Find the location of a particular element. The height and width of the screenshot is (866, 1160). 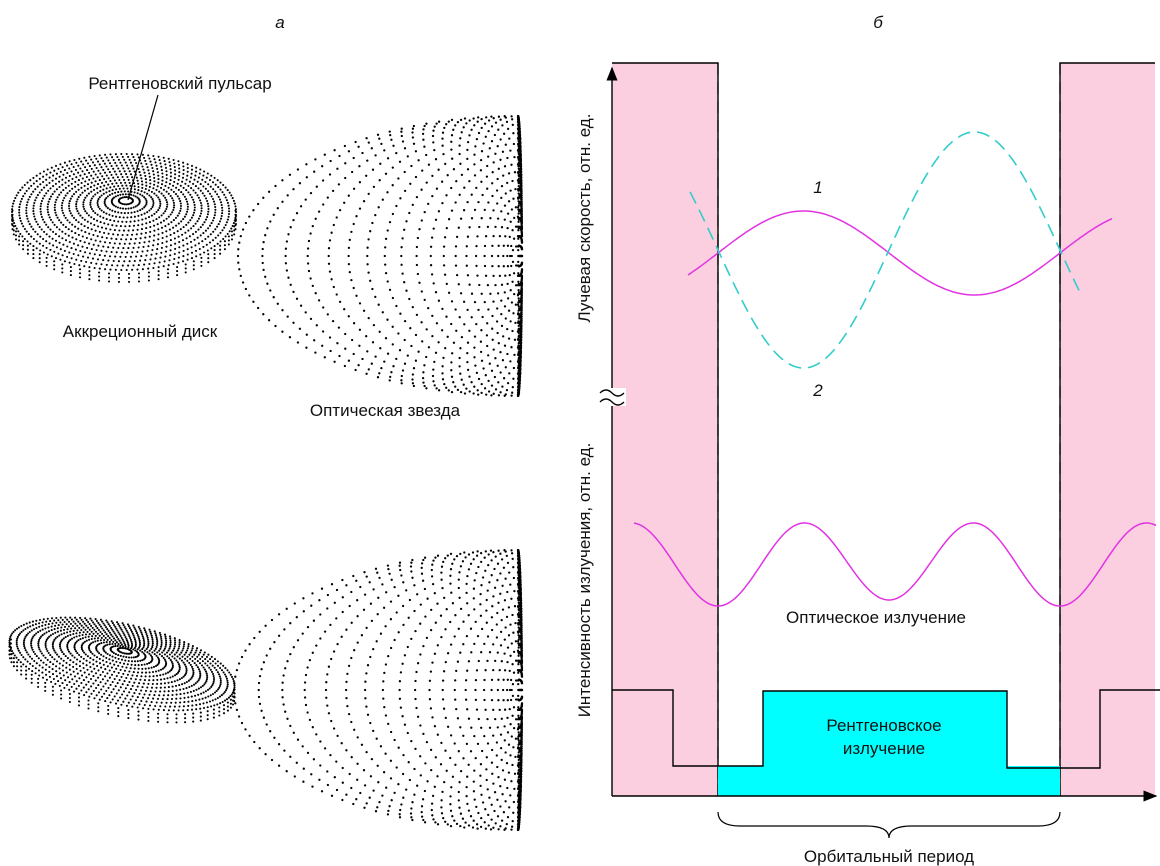

accretion-disk-bottom is located at coordinates (122, 670).